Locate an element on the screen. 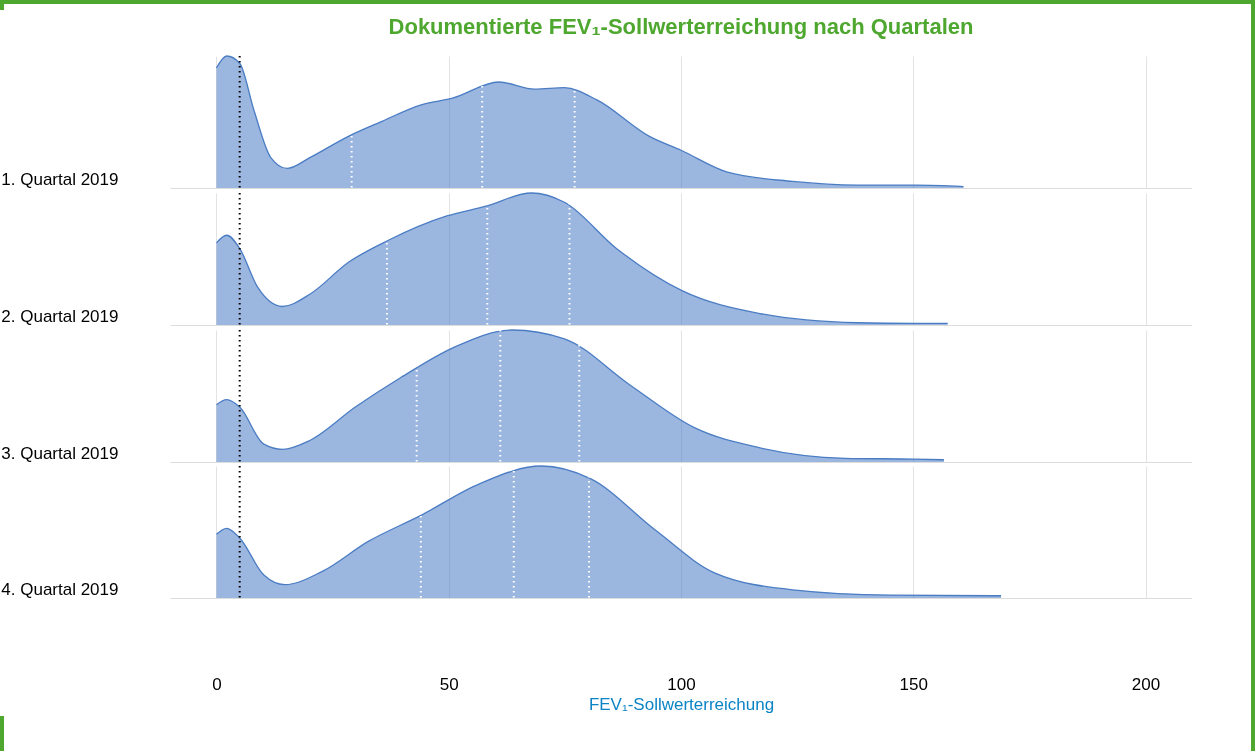 This screenshot has height=751, width=1255. x-tick-label: 0 is located at coordinates (217, 684).